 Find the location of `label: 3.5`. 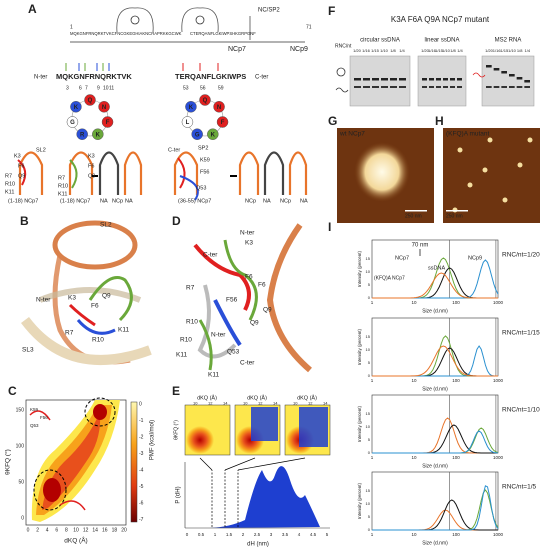

label: 3.5 is located at coordinates (285, 534).